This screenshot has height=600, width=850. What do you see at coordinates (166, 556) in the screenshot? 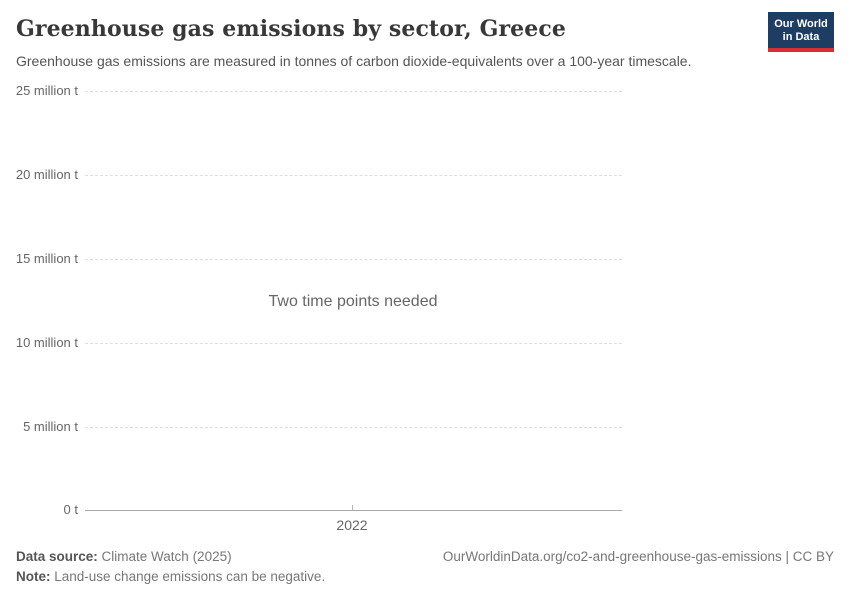
I see `data-source-value: Climate Watch (2025)` at bounding box center [166, 556].